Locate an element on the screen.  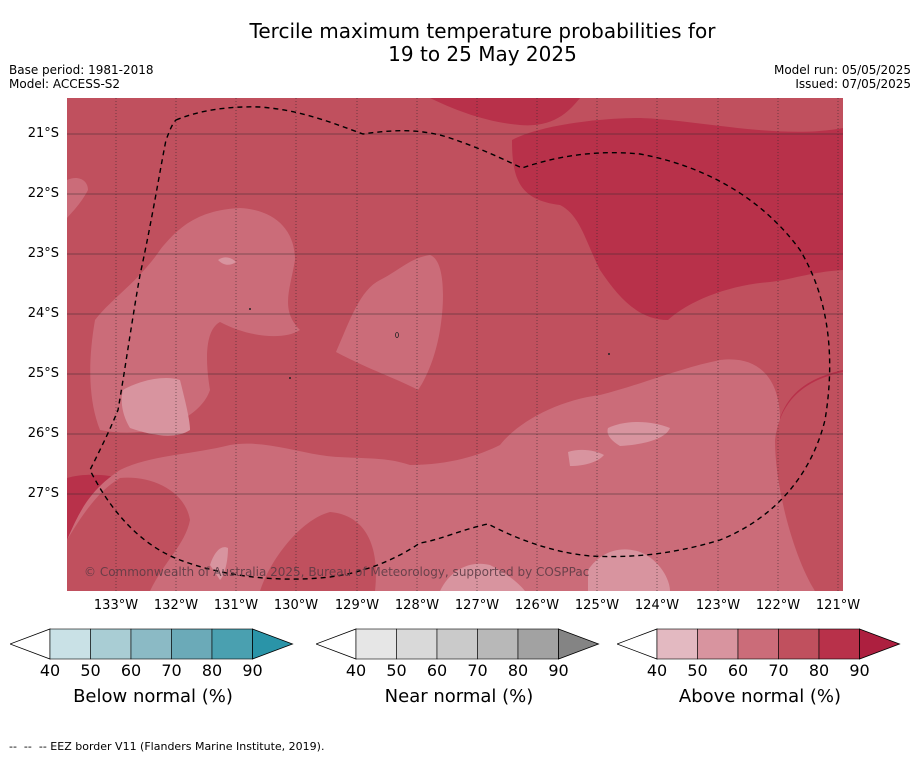
latitude-label: 24°S is located at coordinates (43, 313).